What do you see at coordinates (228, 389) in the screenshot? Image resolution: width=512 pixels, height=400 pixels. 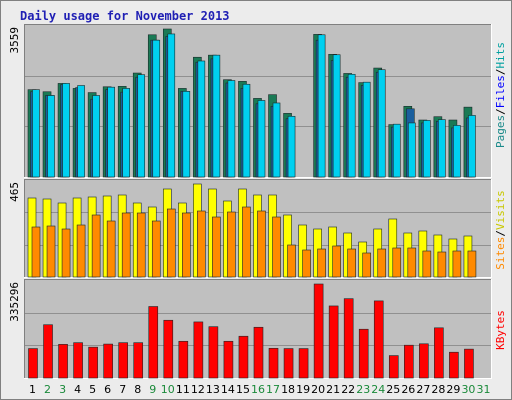 I see `x-tick-label: 14` at bounding box center [228, 389].